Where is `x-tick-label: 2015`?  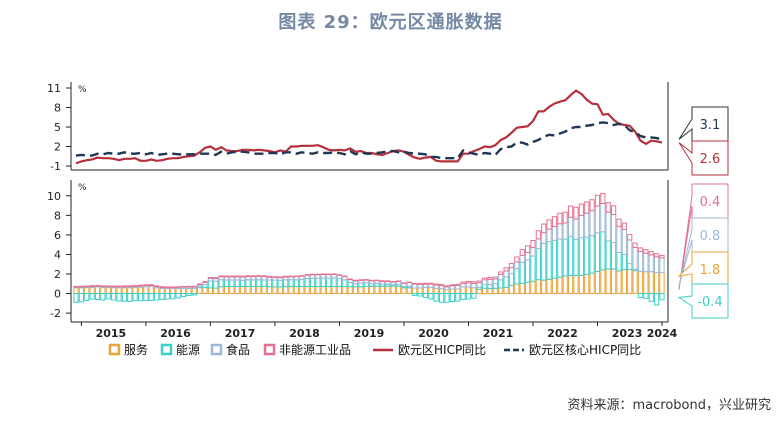 x-tick-label: 2015 is located at coordinates (111, 333).